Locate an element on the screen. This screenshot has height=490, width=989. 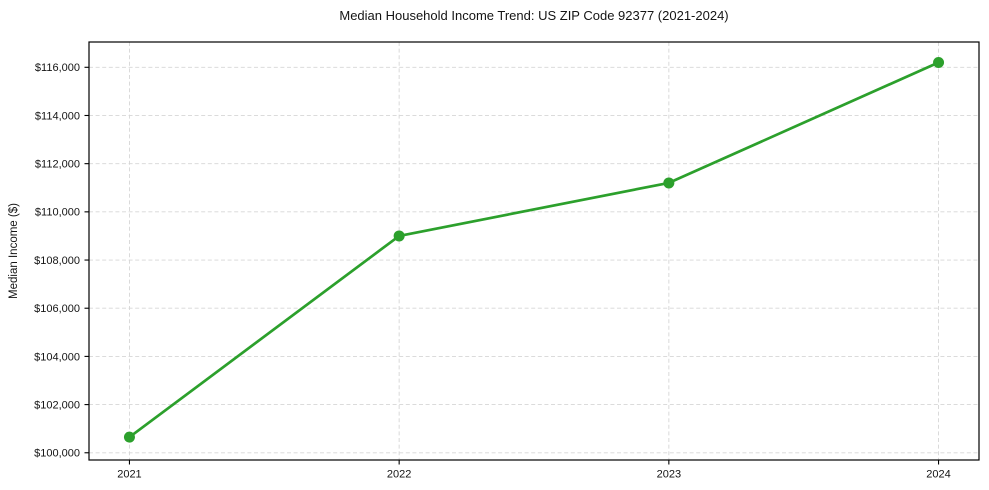
x-tick-label: 2024 is located at coordinates (938, 475).